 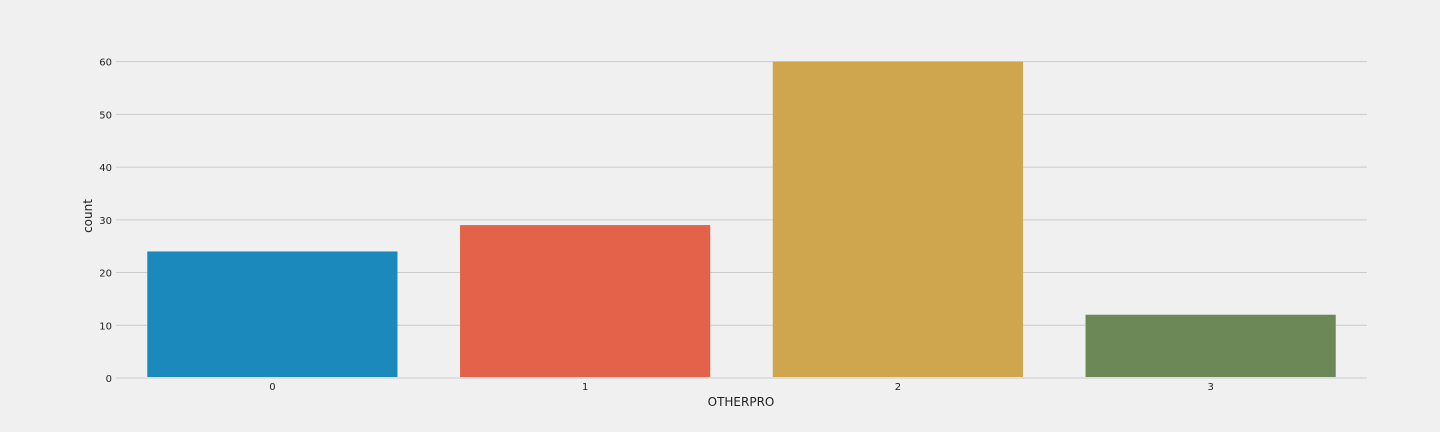 What do you see at coordinates (741, 387) in the screenshot?
I see `x-tick-labels: 0 1 2 3` at bounding box center [741, 387].